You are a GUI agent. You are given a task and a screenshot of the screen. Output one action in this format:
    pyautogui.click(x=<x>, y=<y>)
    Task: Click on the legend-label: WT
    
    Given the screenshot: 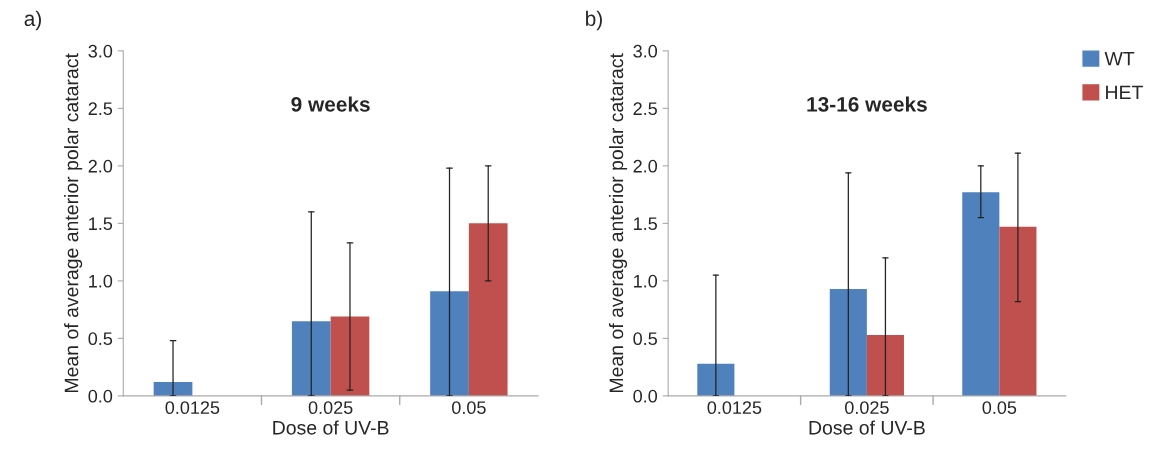 What is the action you would take?
    pyautogui.click(x=1119, y=58)
    